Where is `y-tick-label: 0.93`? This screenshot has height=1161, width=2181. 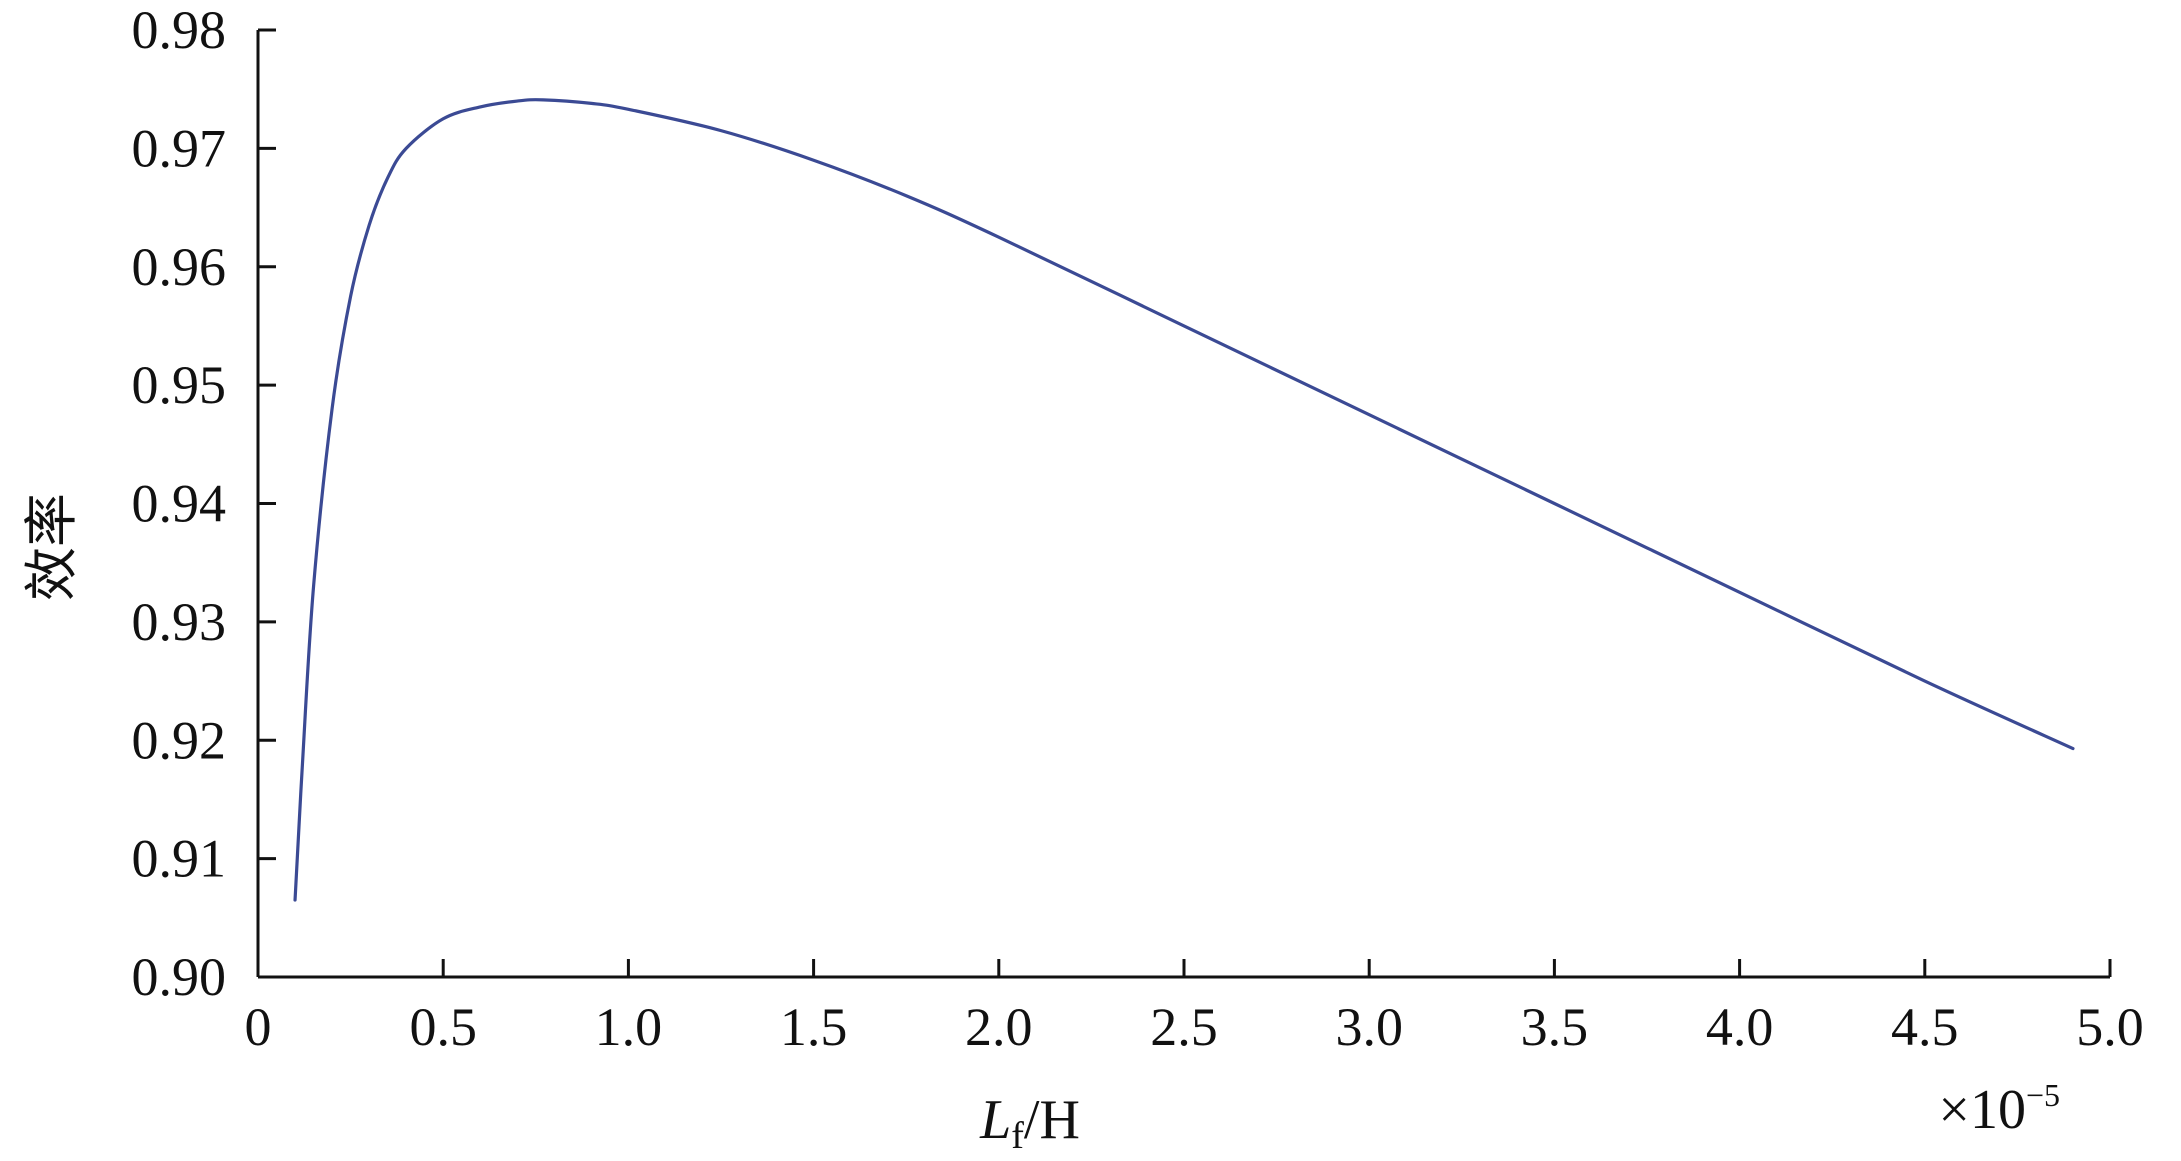
y-tick-label: 0.93 is located at coordinates (179, 622).